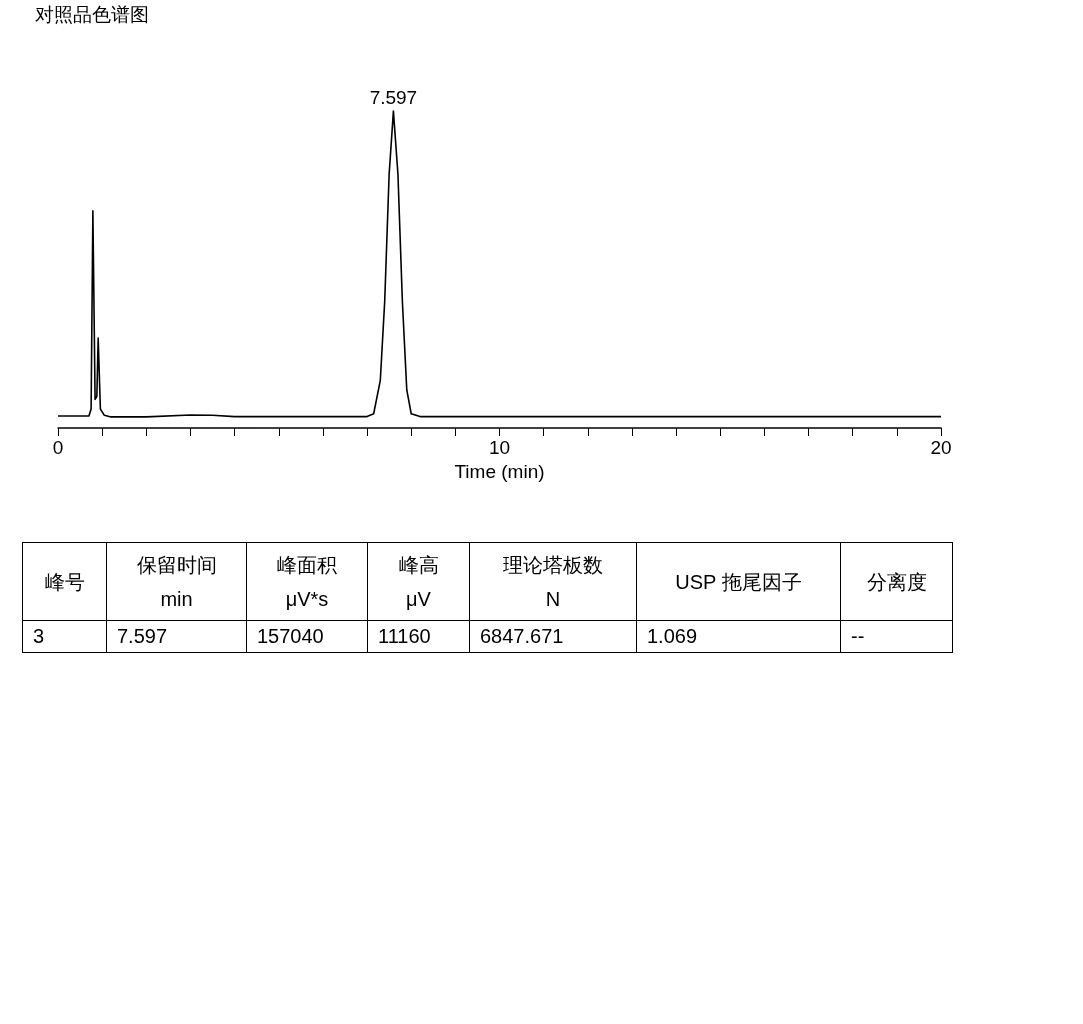  I want to click on text: USP 拖尾因子, so click(738, 581).